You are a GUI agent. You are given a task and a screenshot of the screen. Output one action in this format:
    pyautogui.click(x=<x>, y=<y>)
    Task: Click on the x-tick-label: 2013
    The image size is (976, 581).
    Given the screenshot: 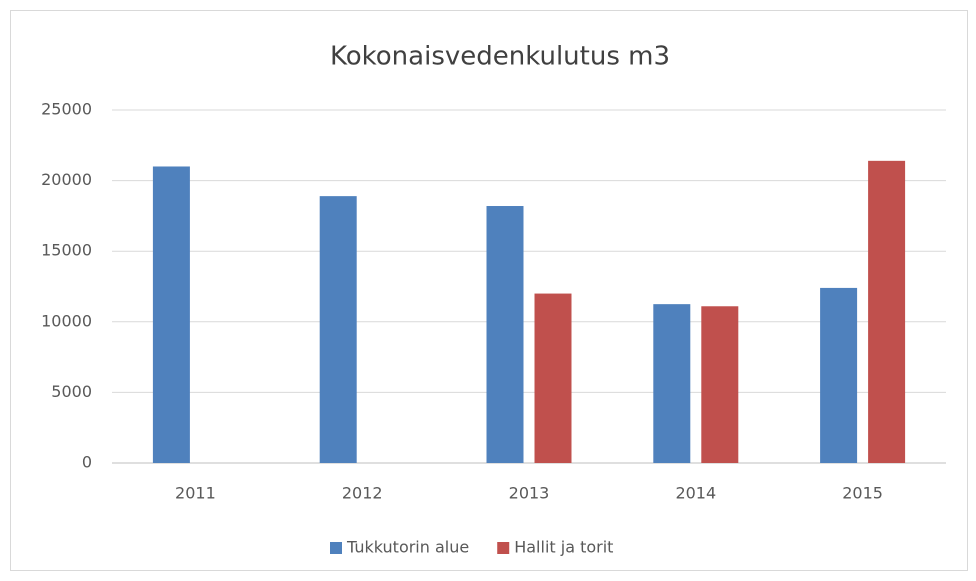 What is the action you would take?
    pyautogui.click(x=529, y=493)
    